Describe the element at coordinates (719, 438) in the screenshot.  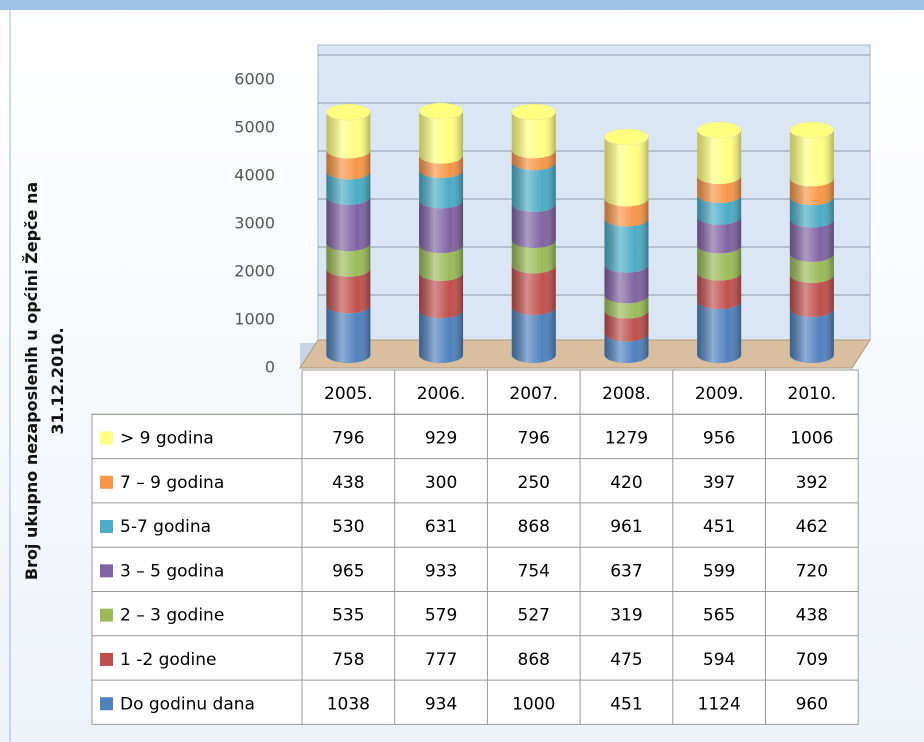
I see `table-cell: 956` at that location.